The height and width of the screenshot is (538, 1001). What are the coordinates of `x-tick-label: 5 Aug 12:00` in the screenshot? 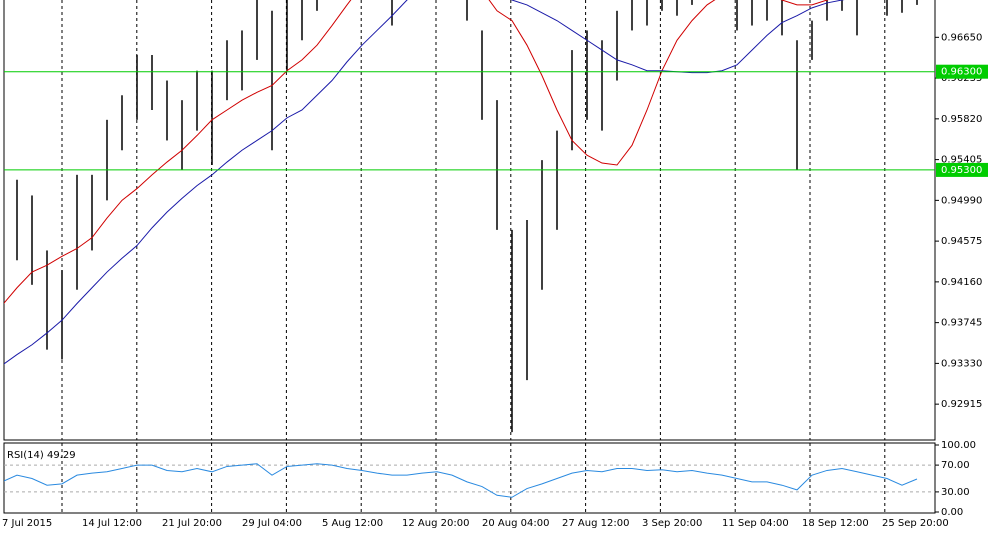 It's located at (352, 523).